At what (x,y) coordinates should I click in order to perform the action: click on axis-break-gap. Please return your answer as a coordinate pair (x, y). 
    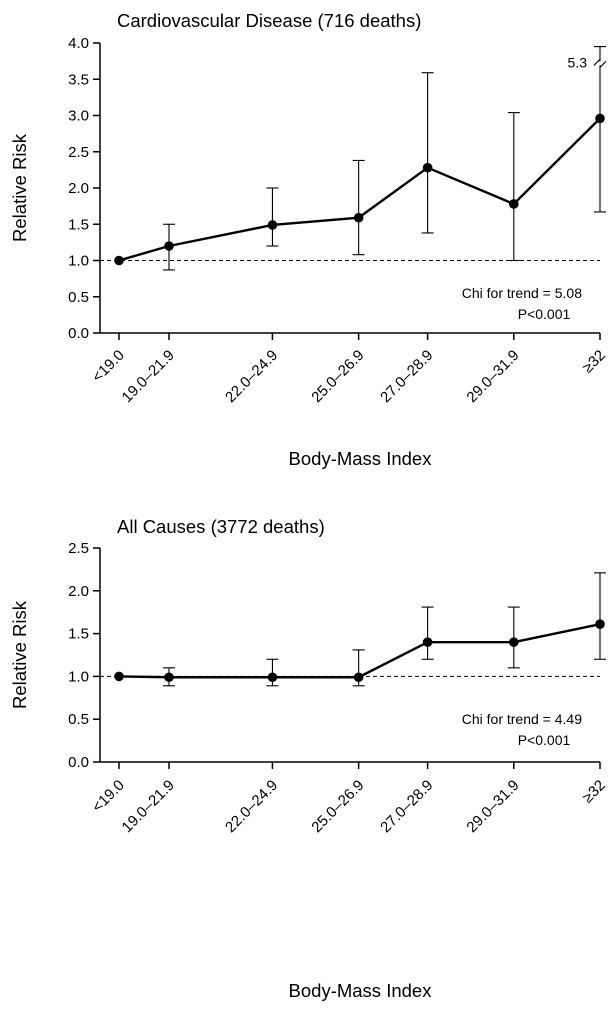
    Looking at the image, I should click on (600, 63).